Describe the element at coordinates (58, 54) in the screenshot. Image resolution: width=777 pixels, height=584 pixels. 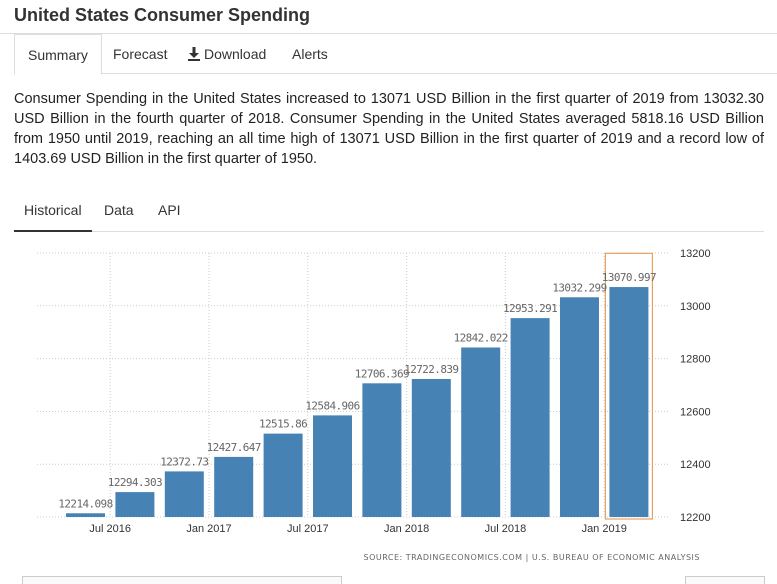
I see `tab-summary: Summary` at that location.